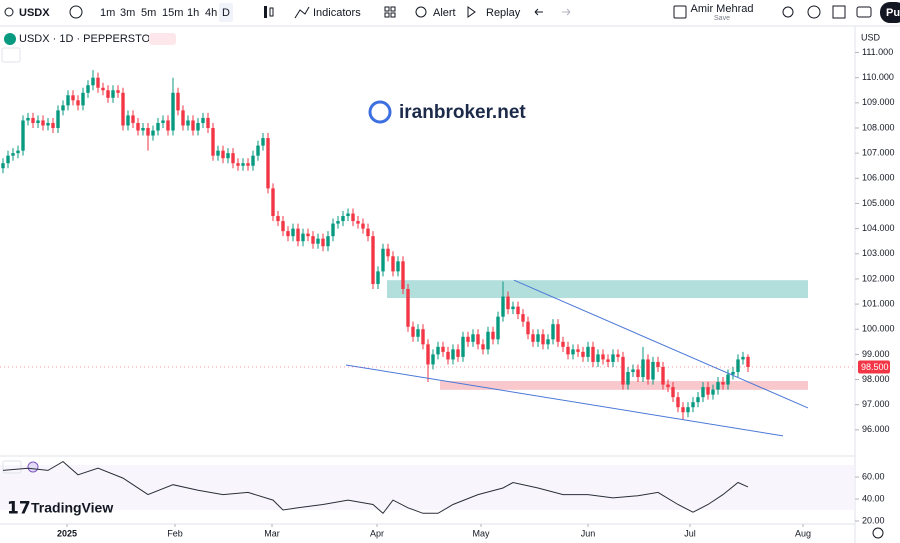  Describe the element at coordinates (337, 13) in the screenshot. I see `indicators-button: Indicators` at that location.